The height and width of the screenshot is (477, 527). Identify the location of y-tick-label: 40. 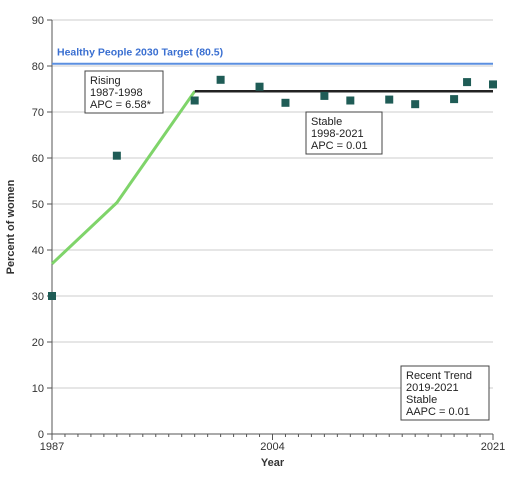
(38, 251).